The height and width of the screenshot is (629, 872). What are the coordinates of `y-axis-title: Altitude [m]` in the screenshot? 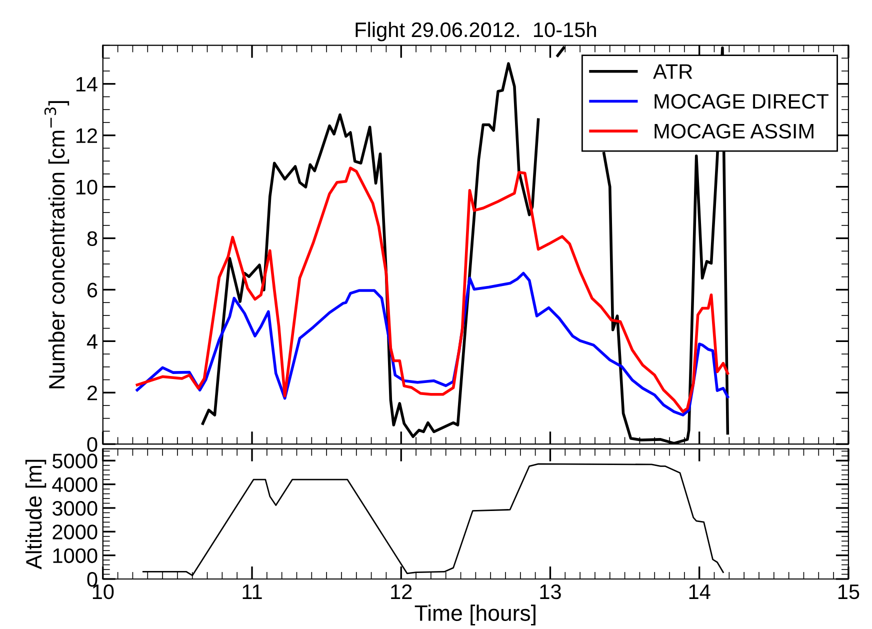 It's located at (35, 515).